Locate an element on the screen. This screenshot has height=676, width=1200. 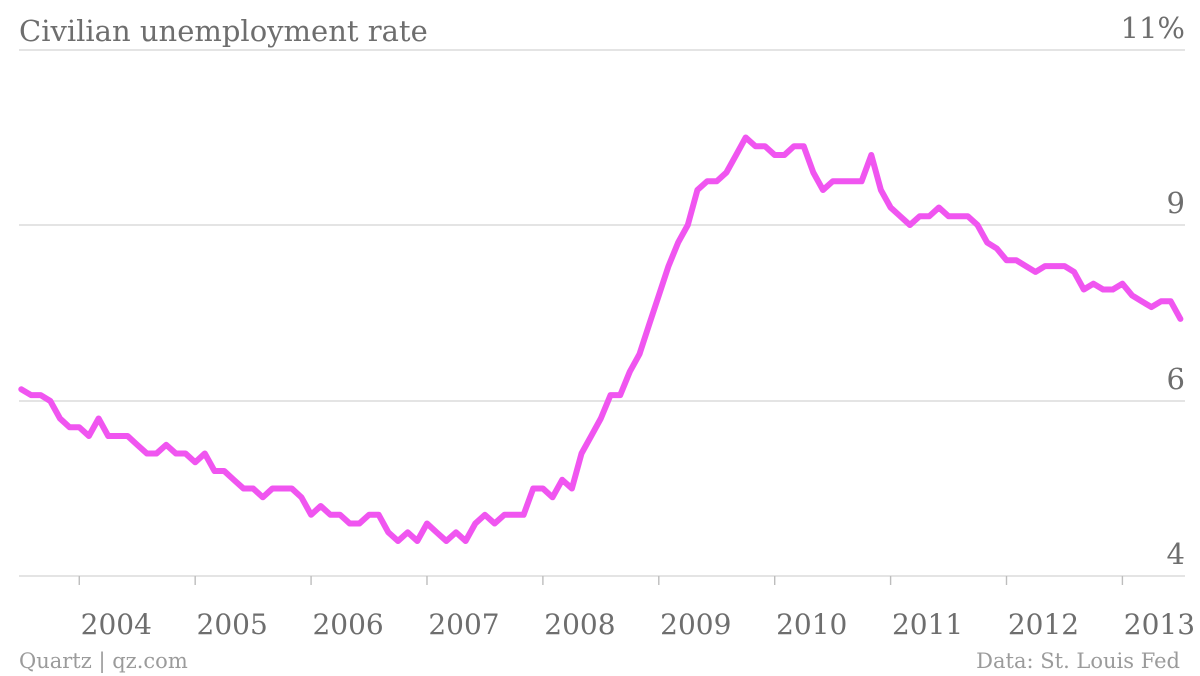
y-tick-label: 6 is located at coordinates (1176, 379).